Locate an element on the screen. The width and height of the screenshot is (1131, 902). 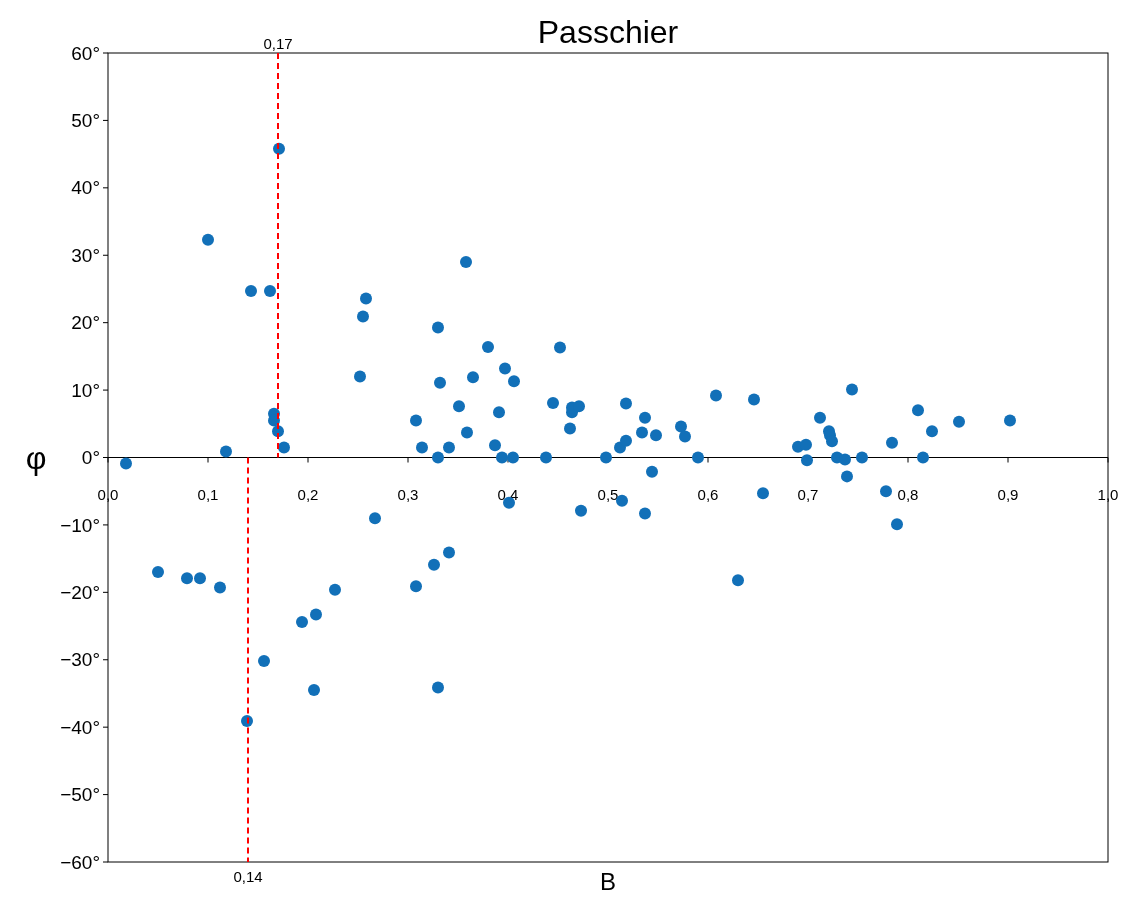
y-tick-label: −20° is located at coordinates (80, 592).